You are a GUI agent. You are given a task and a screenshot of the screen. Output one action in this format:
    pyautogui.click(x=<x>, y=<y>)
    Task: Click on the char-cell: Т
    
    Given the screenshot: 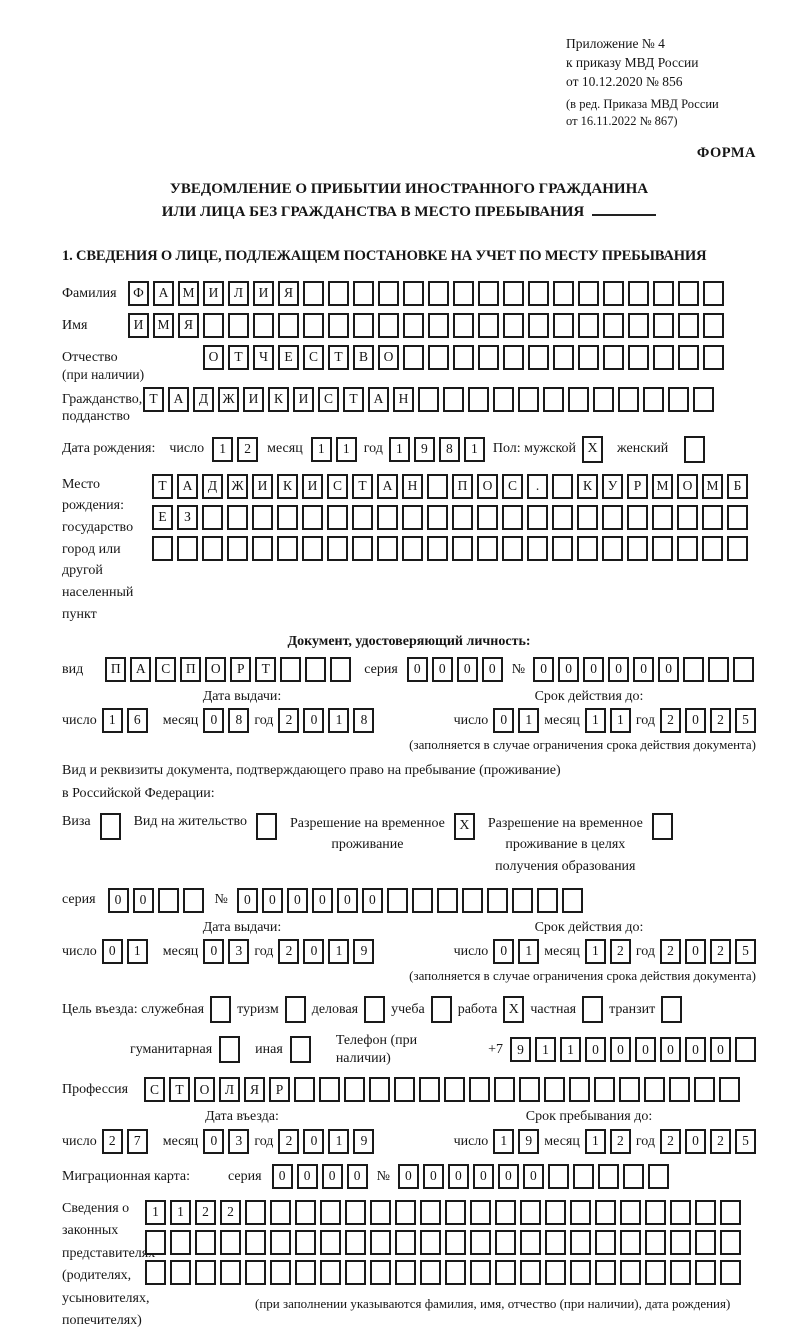 What is the action you would take?
    pyautogui.click(x=238, y=358)
    